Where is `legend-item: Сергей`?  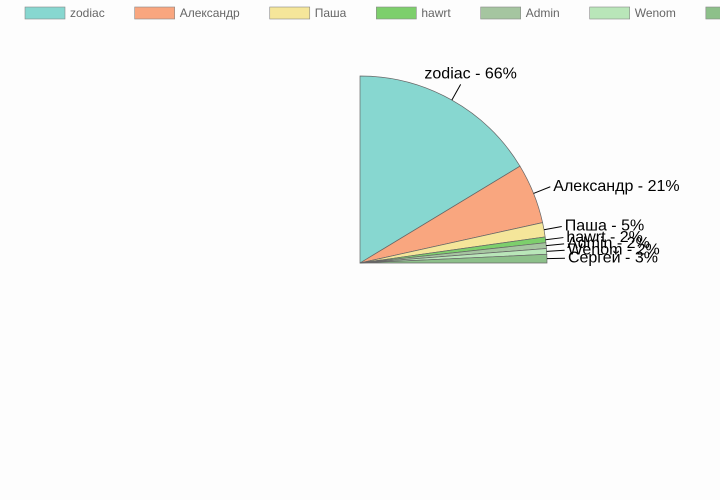
legend-item: Сергей is located at coordinates (712, 13).